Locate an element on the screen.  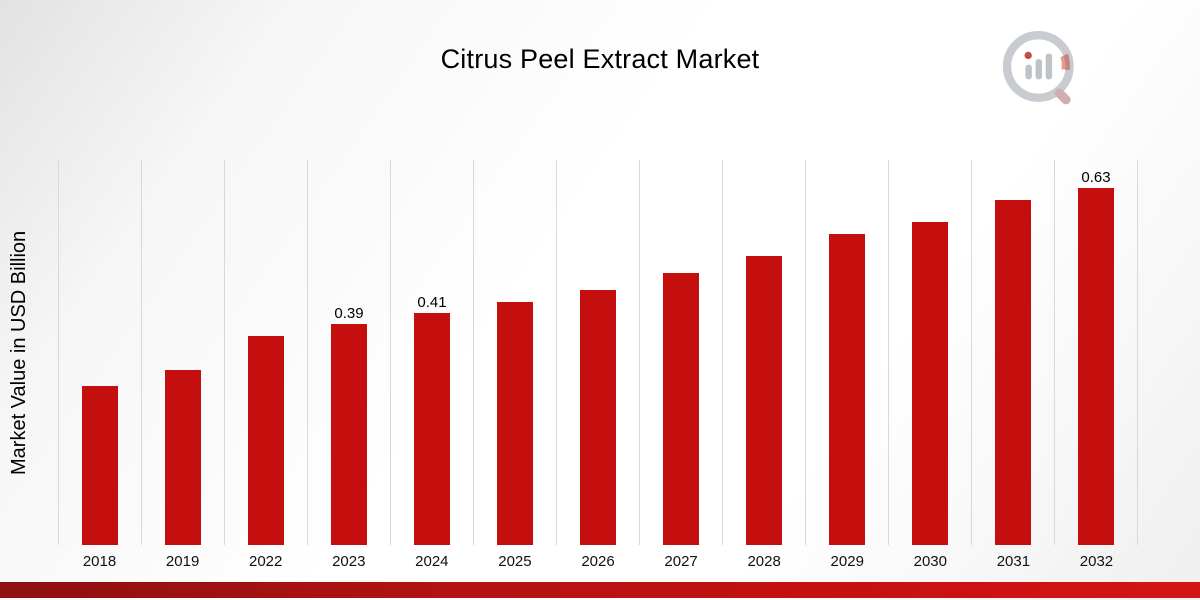
x-tick-label: 2028 is located at coordinates (764, 561).